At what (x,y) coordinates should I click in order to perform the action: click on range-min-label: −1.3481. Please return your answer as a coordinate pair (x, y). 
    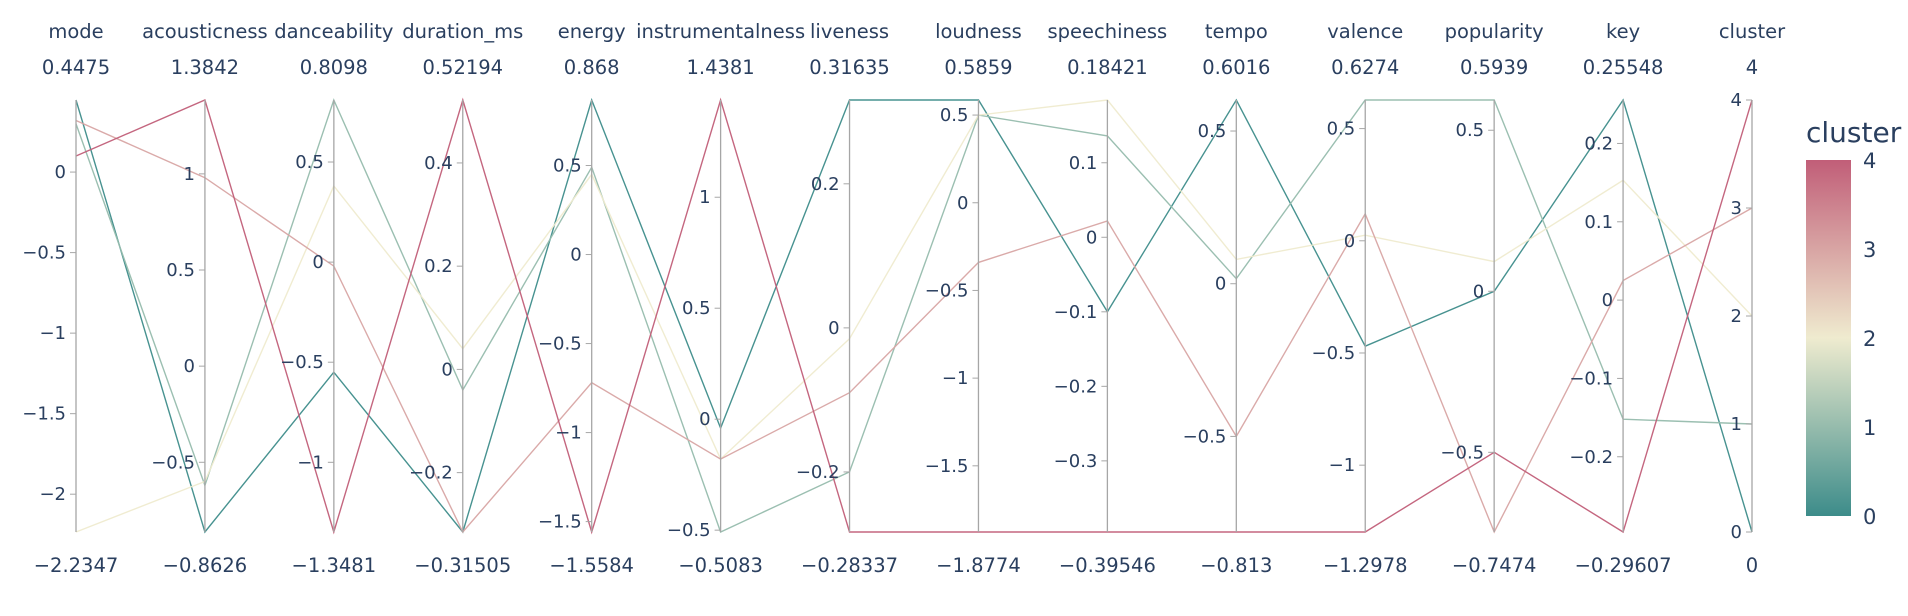
    Looking at the image, I should click on (334, 565).